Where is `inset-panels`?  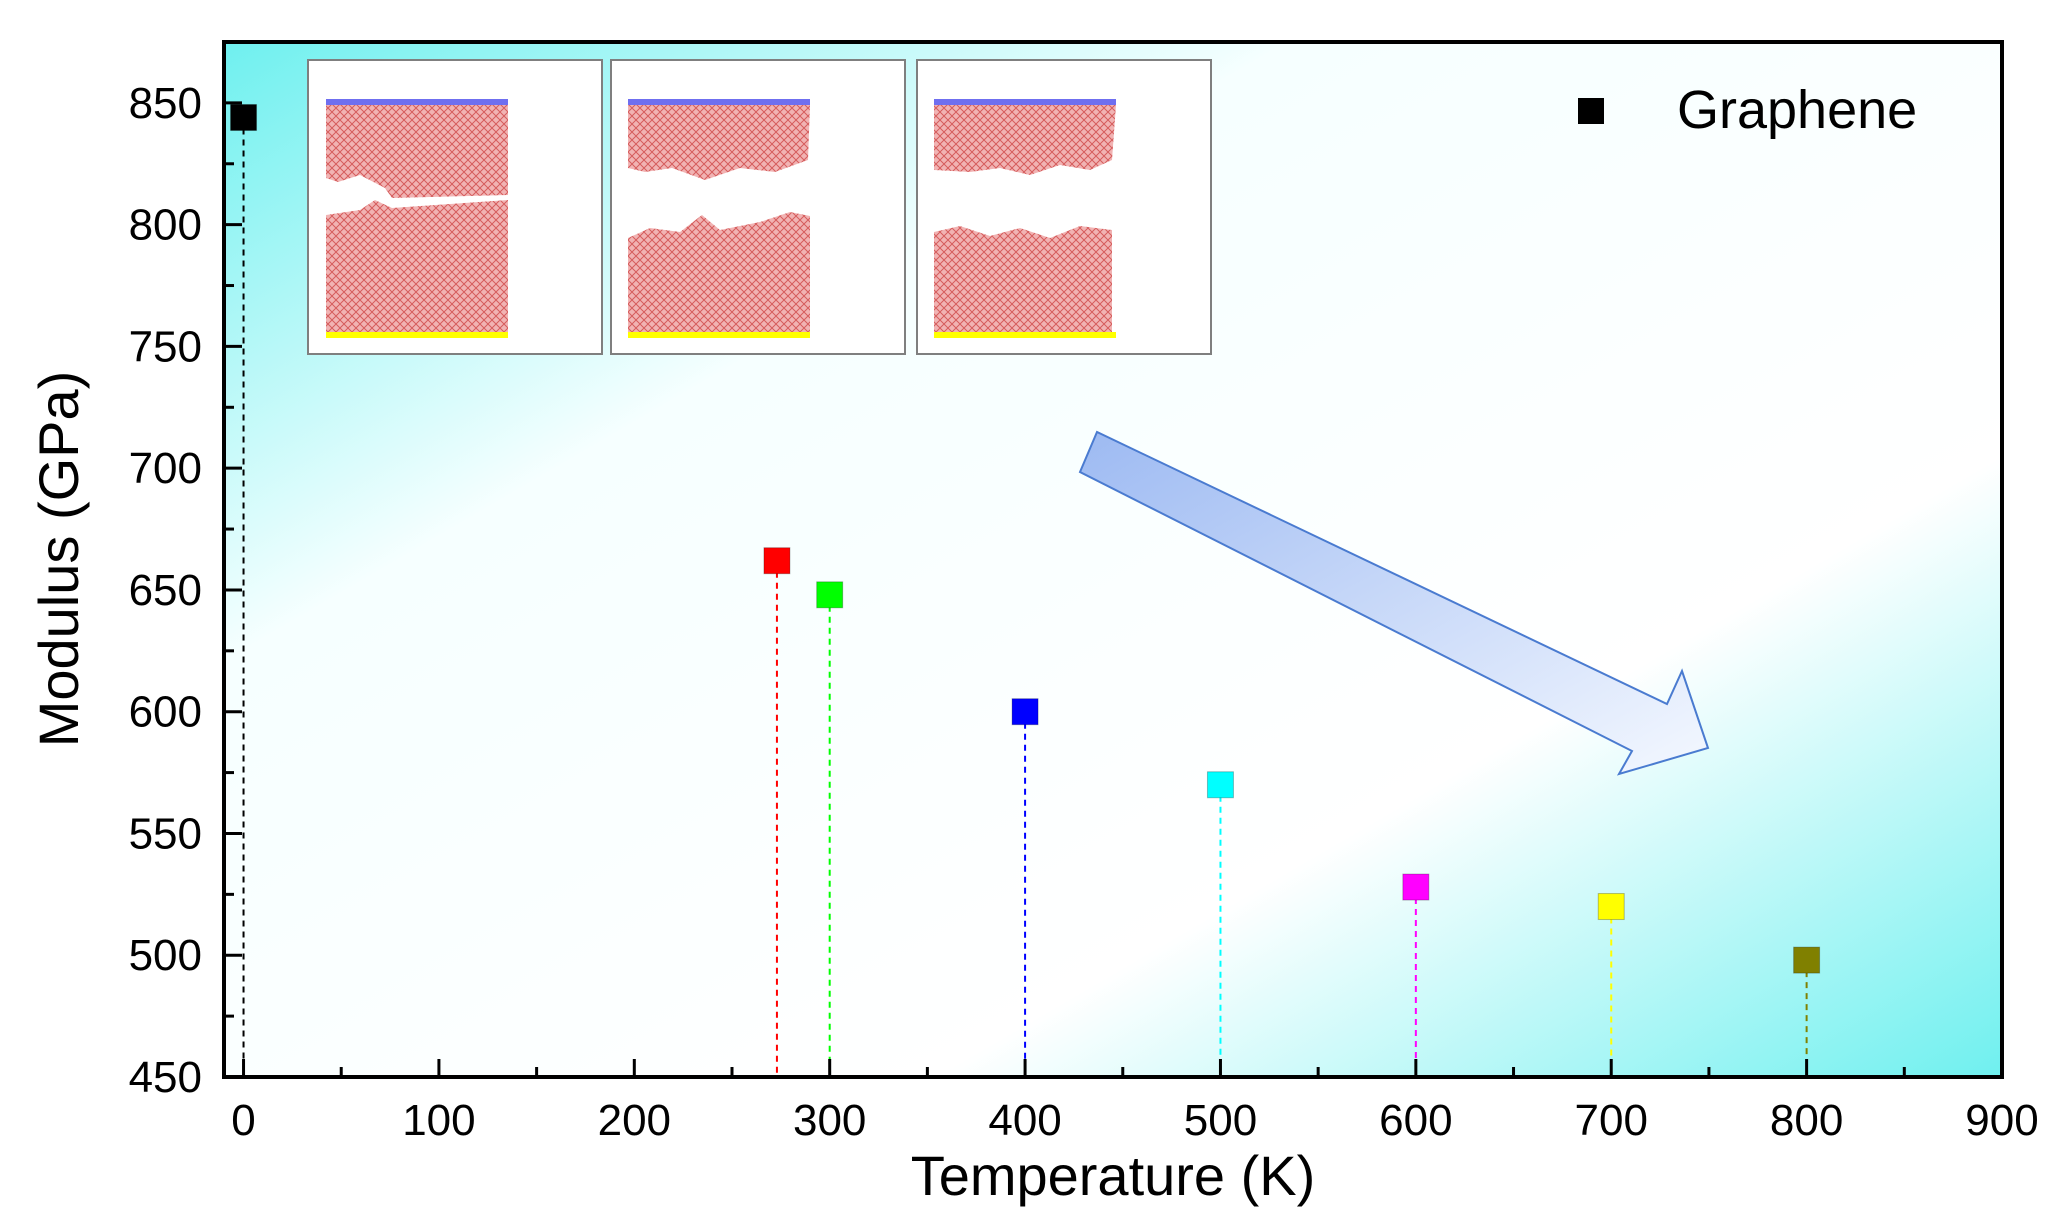 inset-panels is located at coordinates (759, 207).